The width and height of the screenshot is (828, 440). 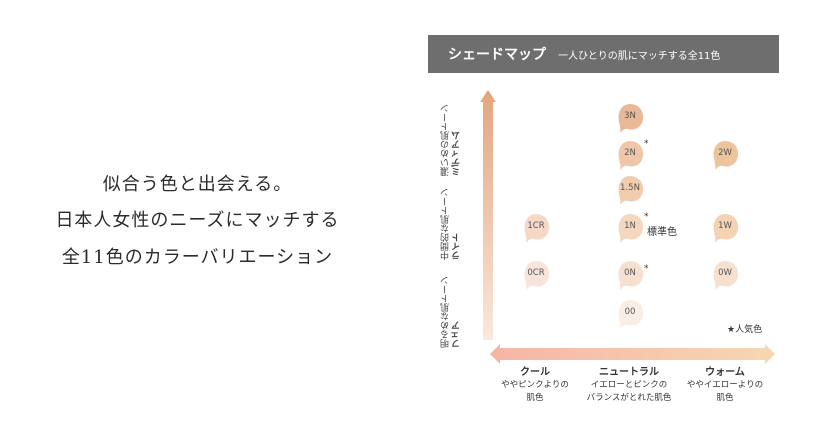 I want to click on column-label-cool-desc-1: ややピンクよりの, so click(x=535, y=385).